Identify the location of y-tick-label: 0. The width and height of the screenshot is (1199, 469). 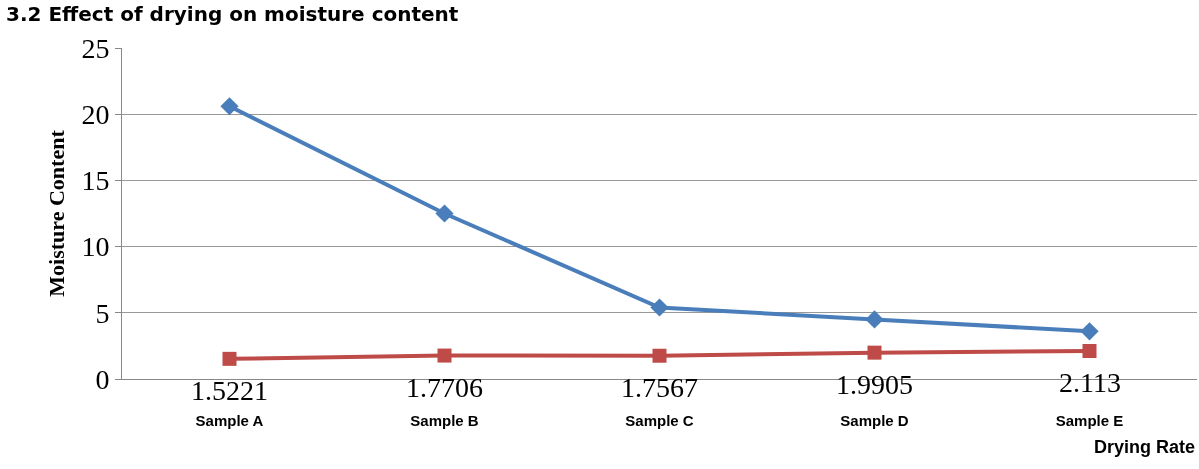
(102, 379).